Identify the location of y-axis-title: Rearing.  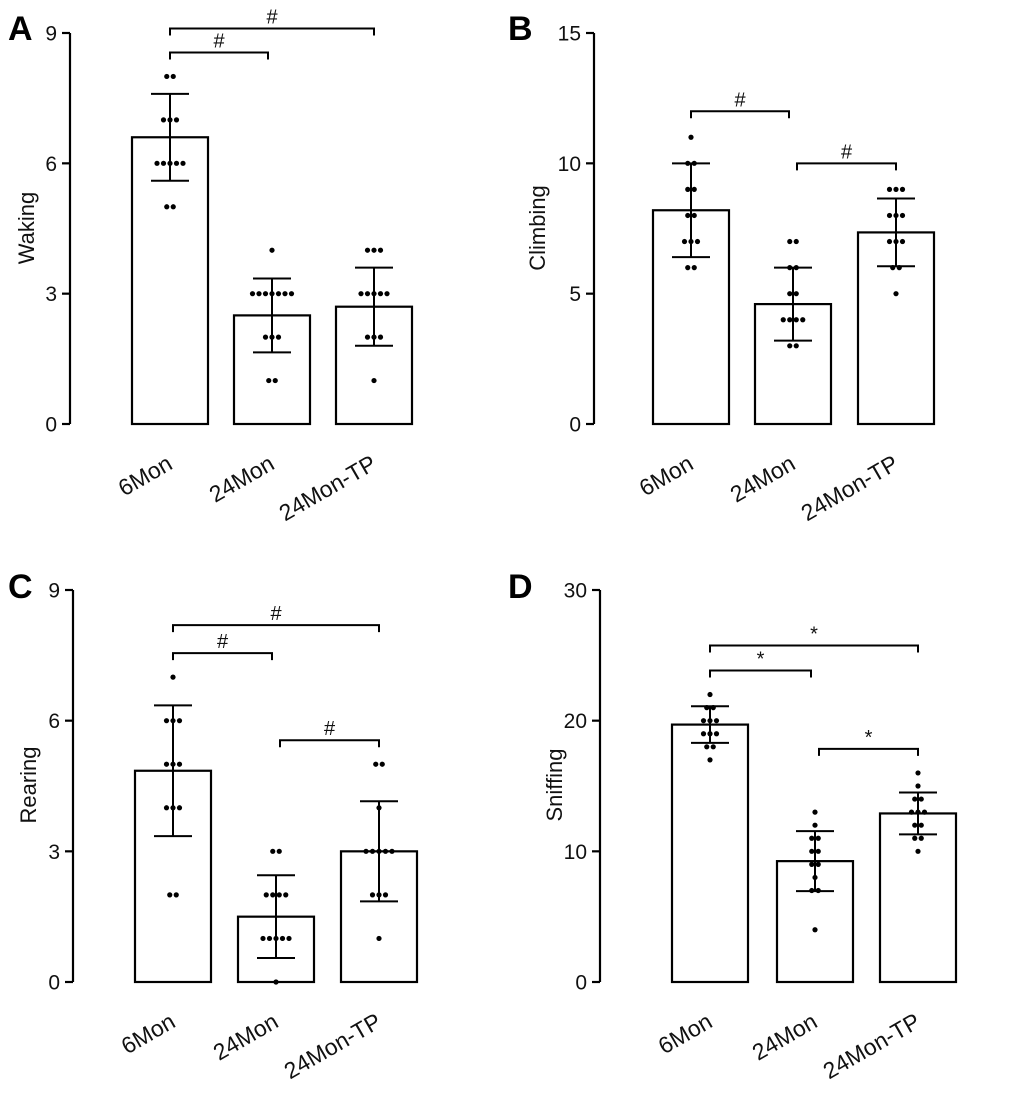
(28, 784).